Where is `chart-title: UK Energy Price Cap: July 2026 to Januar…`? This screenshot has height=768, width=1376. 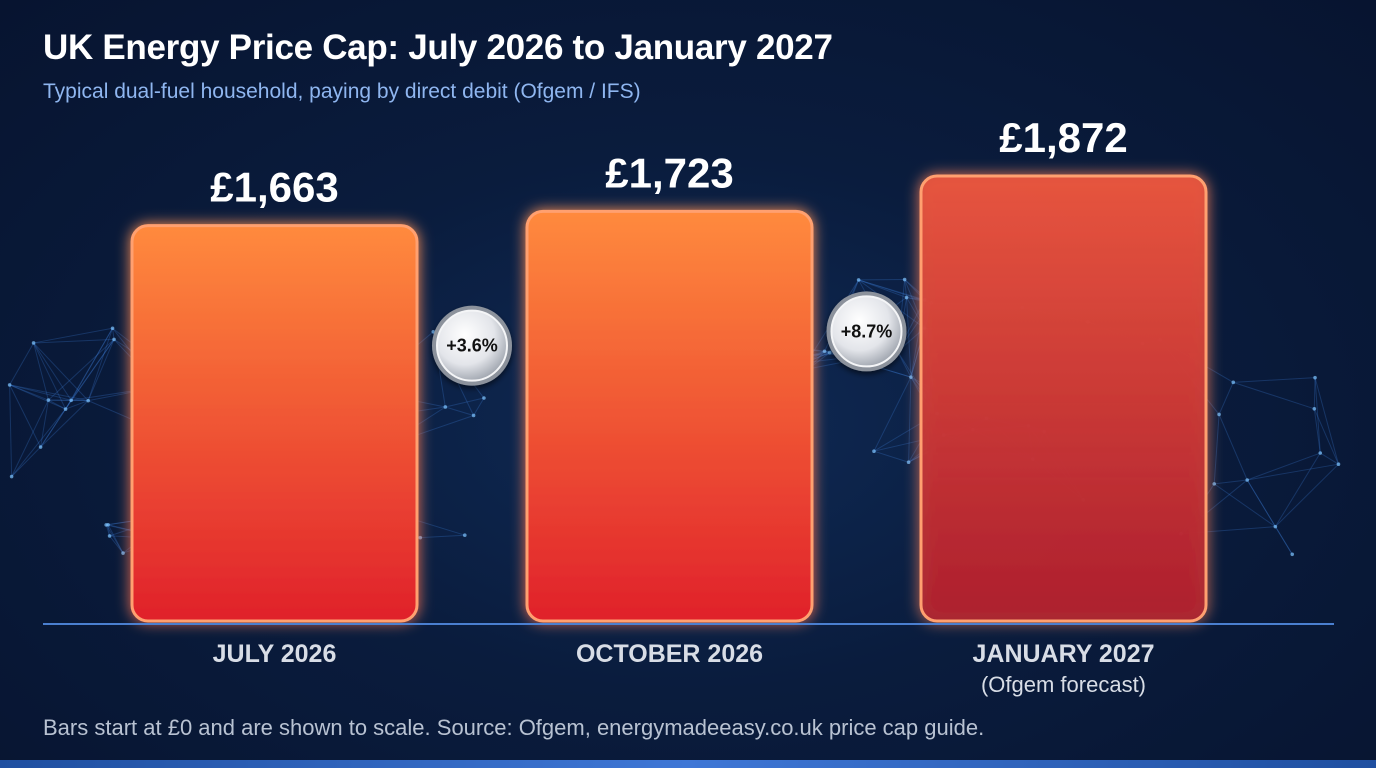
chart-title: UK Energy Price Cap: July 2026 to Januar… is located at coordinates (438, 47).